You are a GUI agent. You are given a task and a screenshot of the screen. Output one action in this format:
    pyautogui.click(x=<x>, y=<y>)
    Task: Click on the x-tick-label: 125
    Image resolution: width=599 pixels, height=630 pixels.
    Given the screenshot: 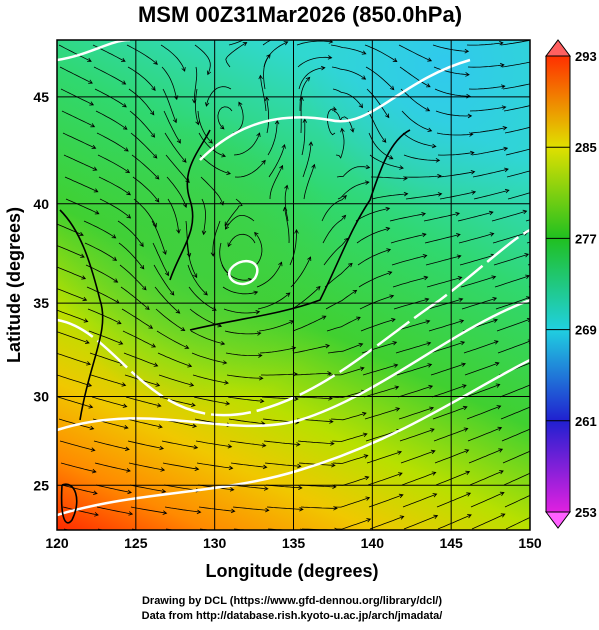 What is the action you would take?
    pyautogui.click(x=136, y=543)
    